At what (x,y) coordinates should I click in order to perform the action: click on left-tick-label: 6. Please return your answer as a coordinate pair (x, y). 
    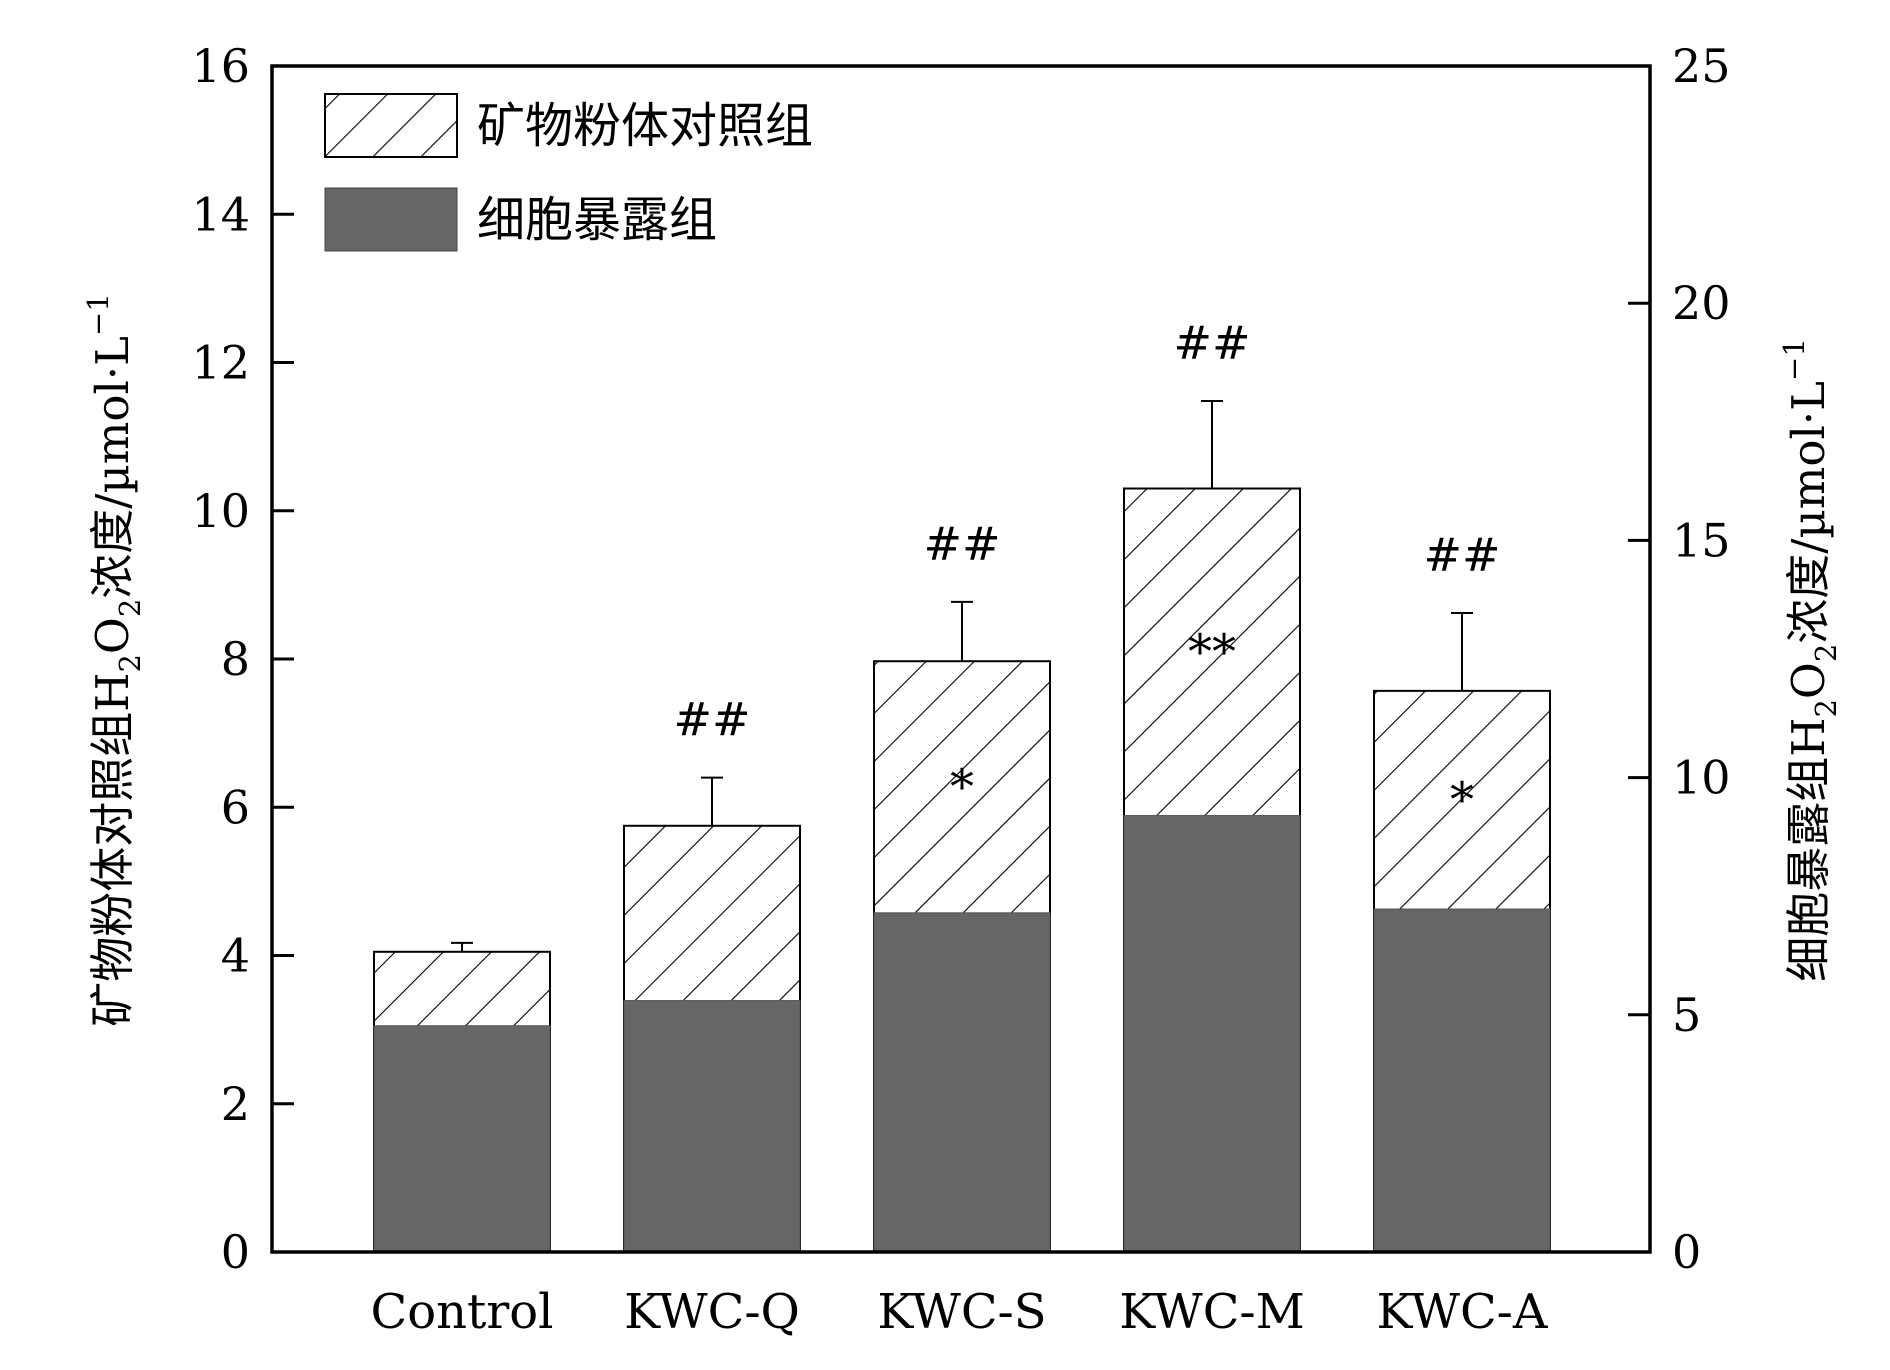
    Looking at the image, I should click on (235, 807).